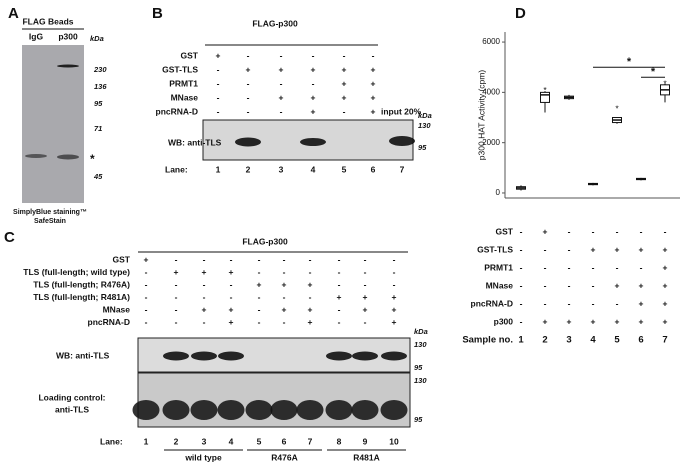 Image resolution: width=683 pixels, height=463 pixels. I want to click on header: FLAG-p300, so click(275, 23).